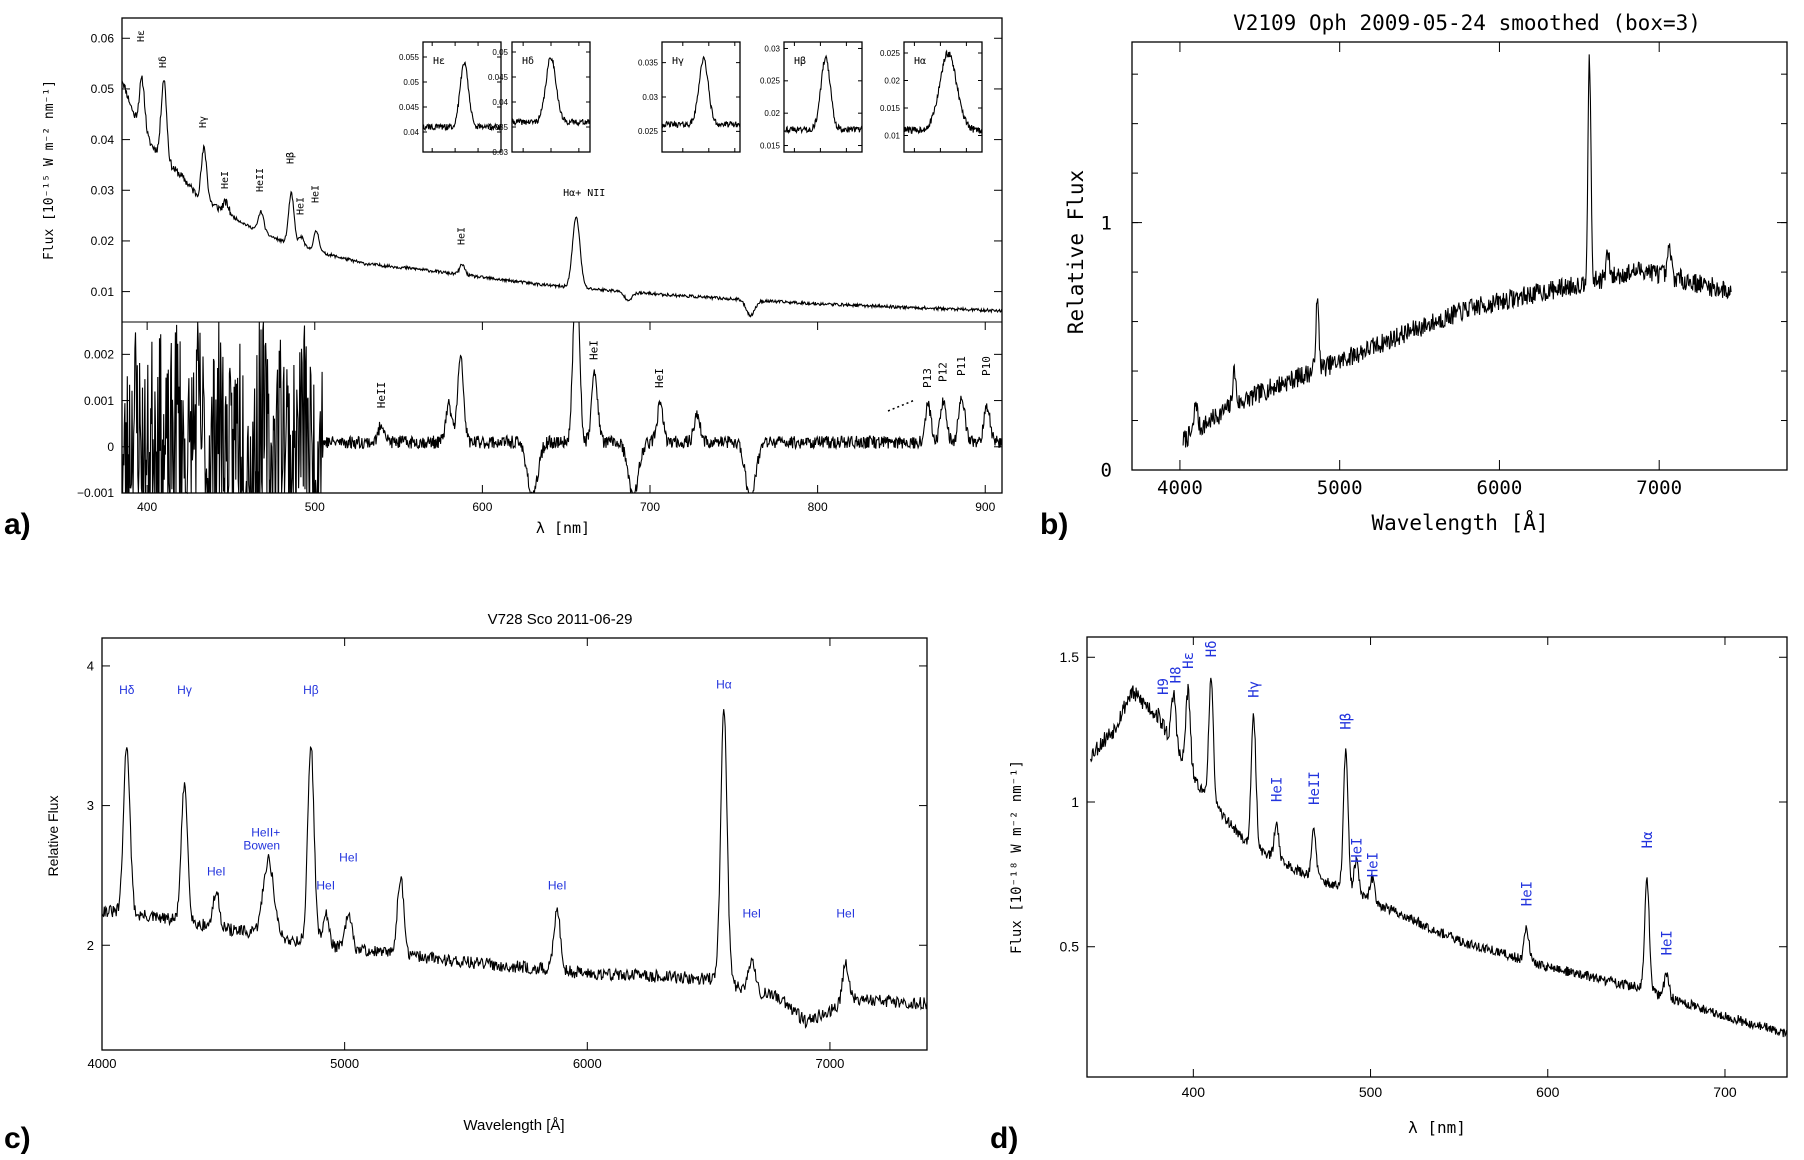  What do you see at coordinates (1106, 223) in the screenshot?
I see `b-y-tick-label: 1` at bounding box center [1106, 223].